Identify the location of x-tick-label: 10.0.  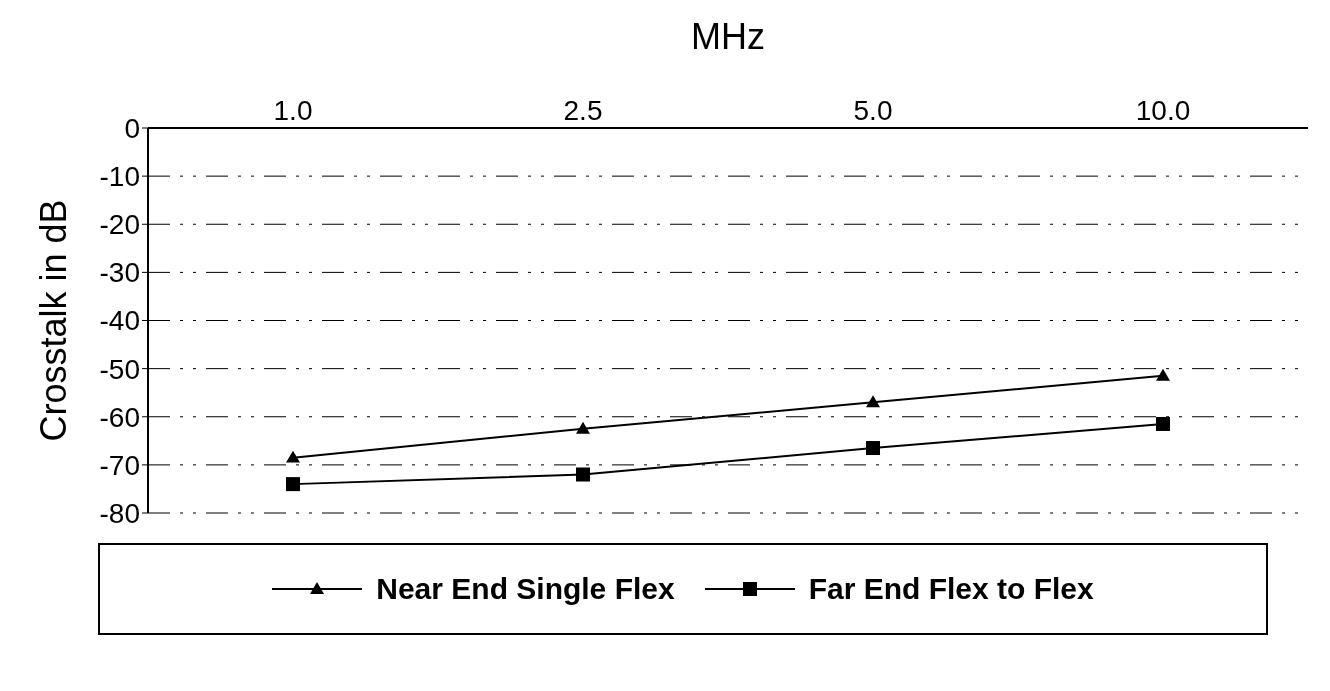
(1163, 110).